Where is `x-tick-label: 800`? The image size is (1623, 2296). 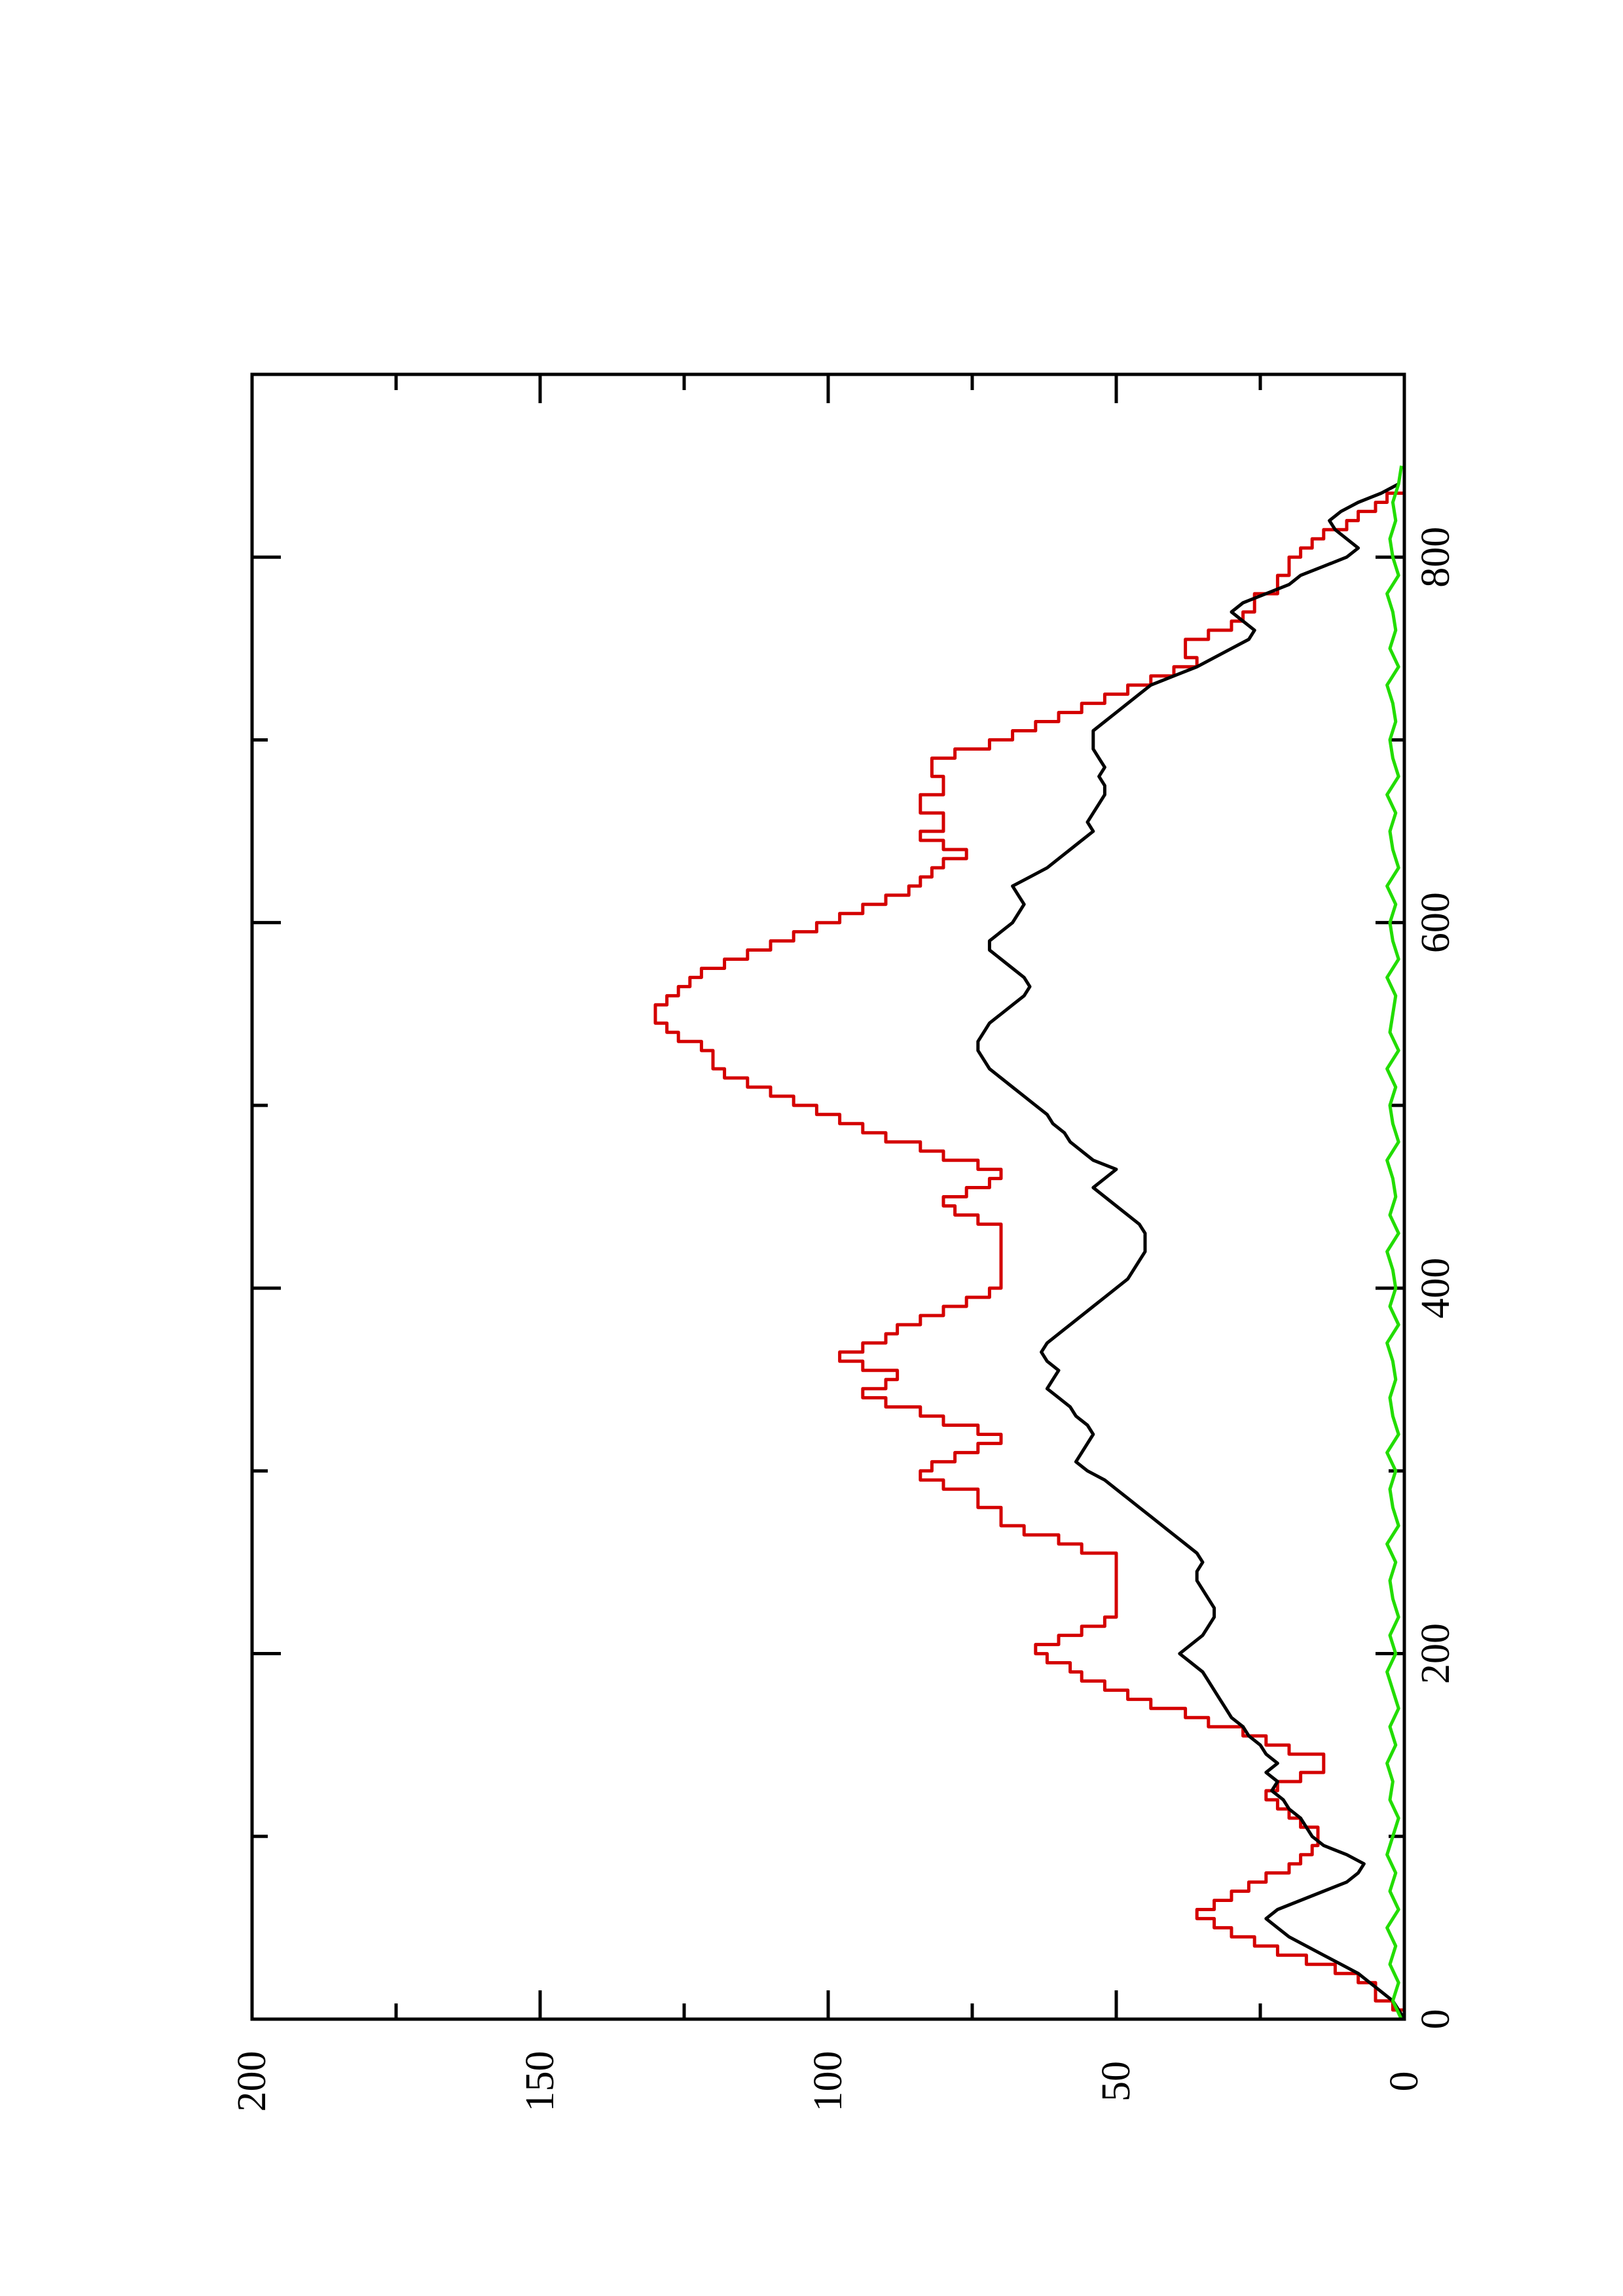
x-tick-label: 800 is located at coordinates (1435, 557).